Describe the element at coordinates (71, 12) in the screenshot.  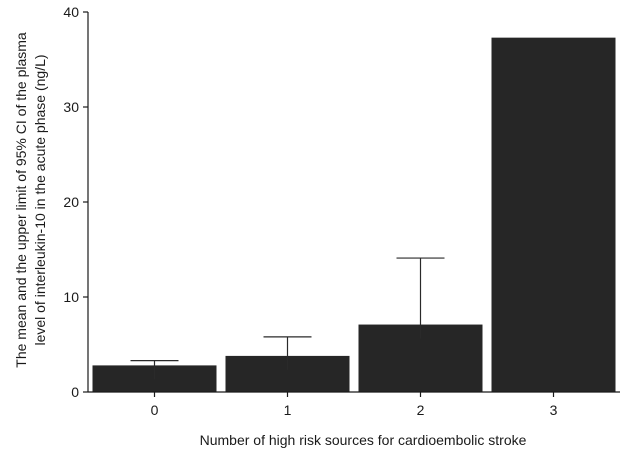
I see `y-tick-label-40: 40` at that location.